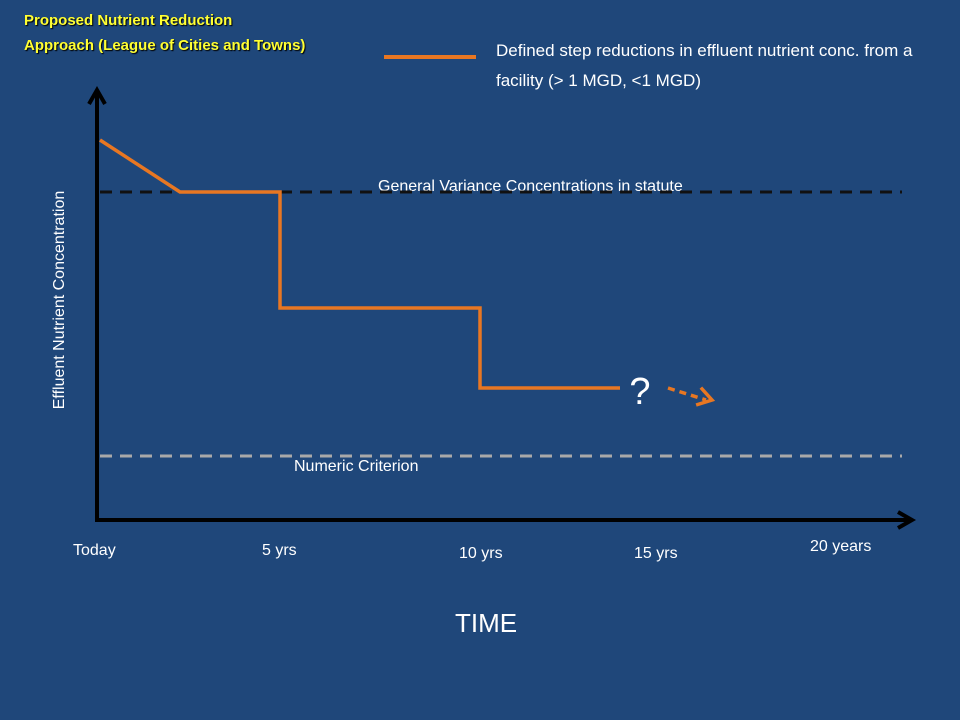  What do you see at coordinates (486, 623) in the screenshot?
I see `x-axis-label: TIME` at bounding box center [486, 623].